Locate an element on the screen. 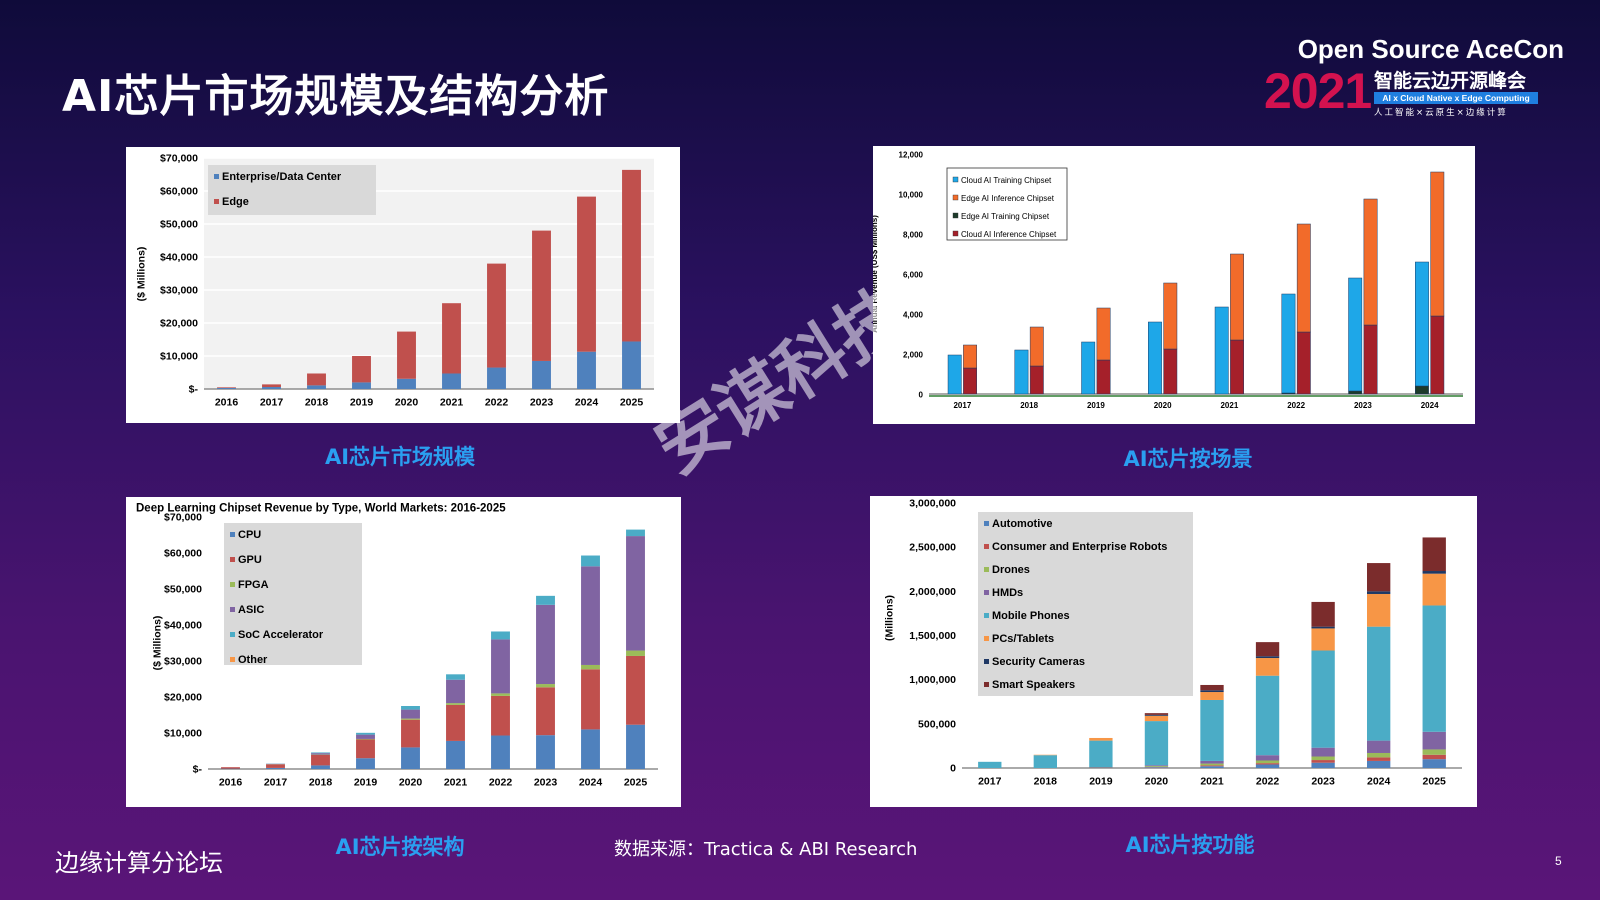 The height and width of the screenshot is (900, 1600). y-axis-label: ($ Millions) is located at coordinates (142, 274).